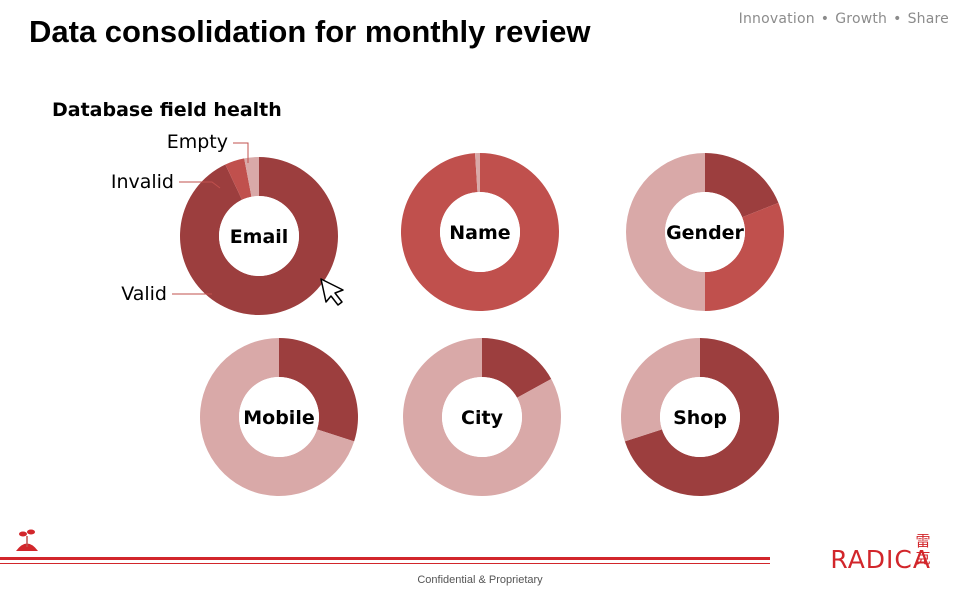  What do you see at coordinates (776, 19) in the screenshot?
I see `tagline-item: Innovation` at bounding box center [776, 19].